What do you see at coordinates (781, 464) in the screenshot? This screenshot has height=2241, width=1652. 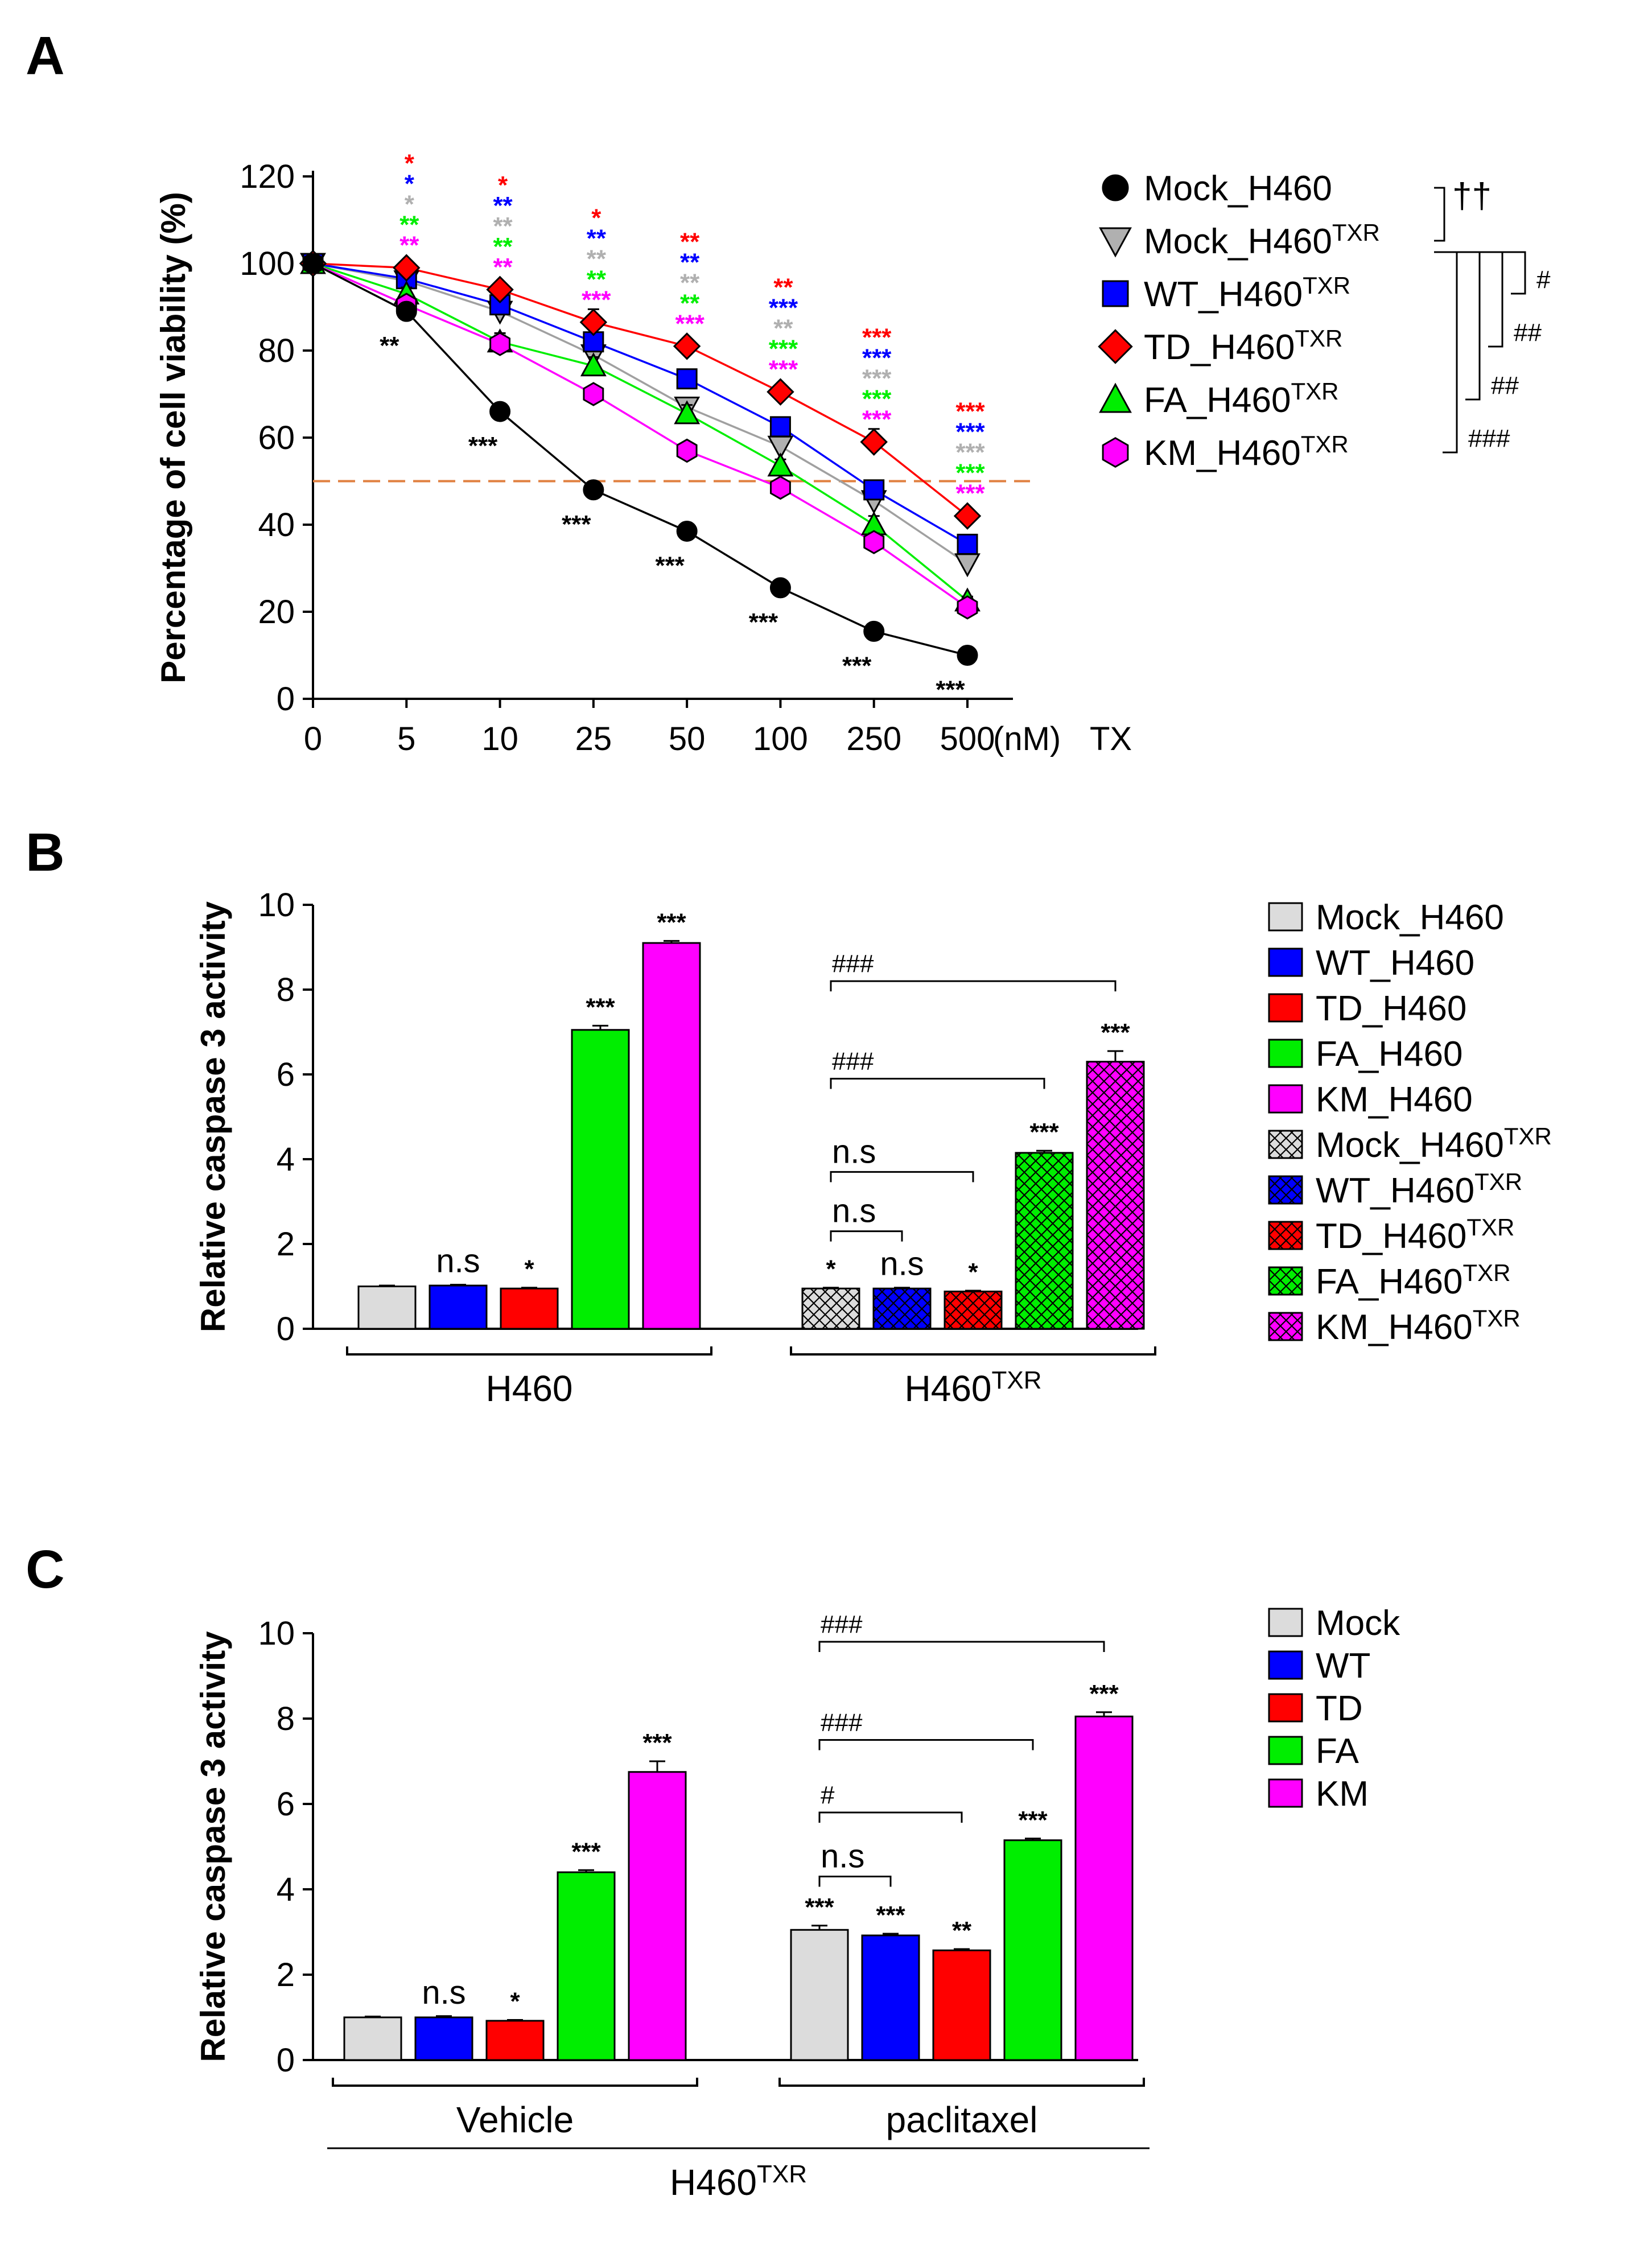 I see `marker-FA_H460TXR` at bounding box center [781, 464].